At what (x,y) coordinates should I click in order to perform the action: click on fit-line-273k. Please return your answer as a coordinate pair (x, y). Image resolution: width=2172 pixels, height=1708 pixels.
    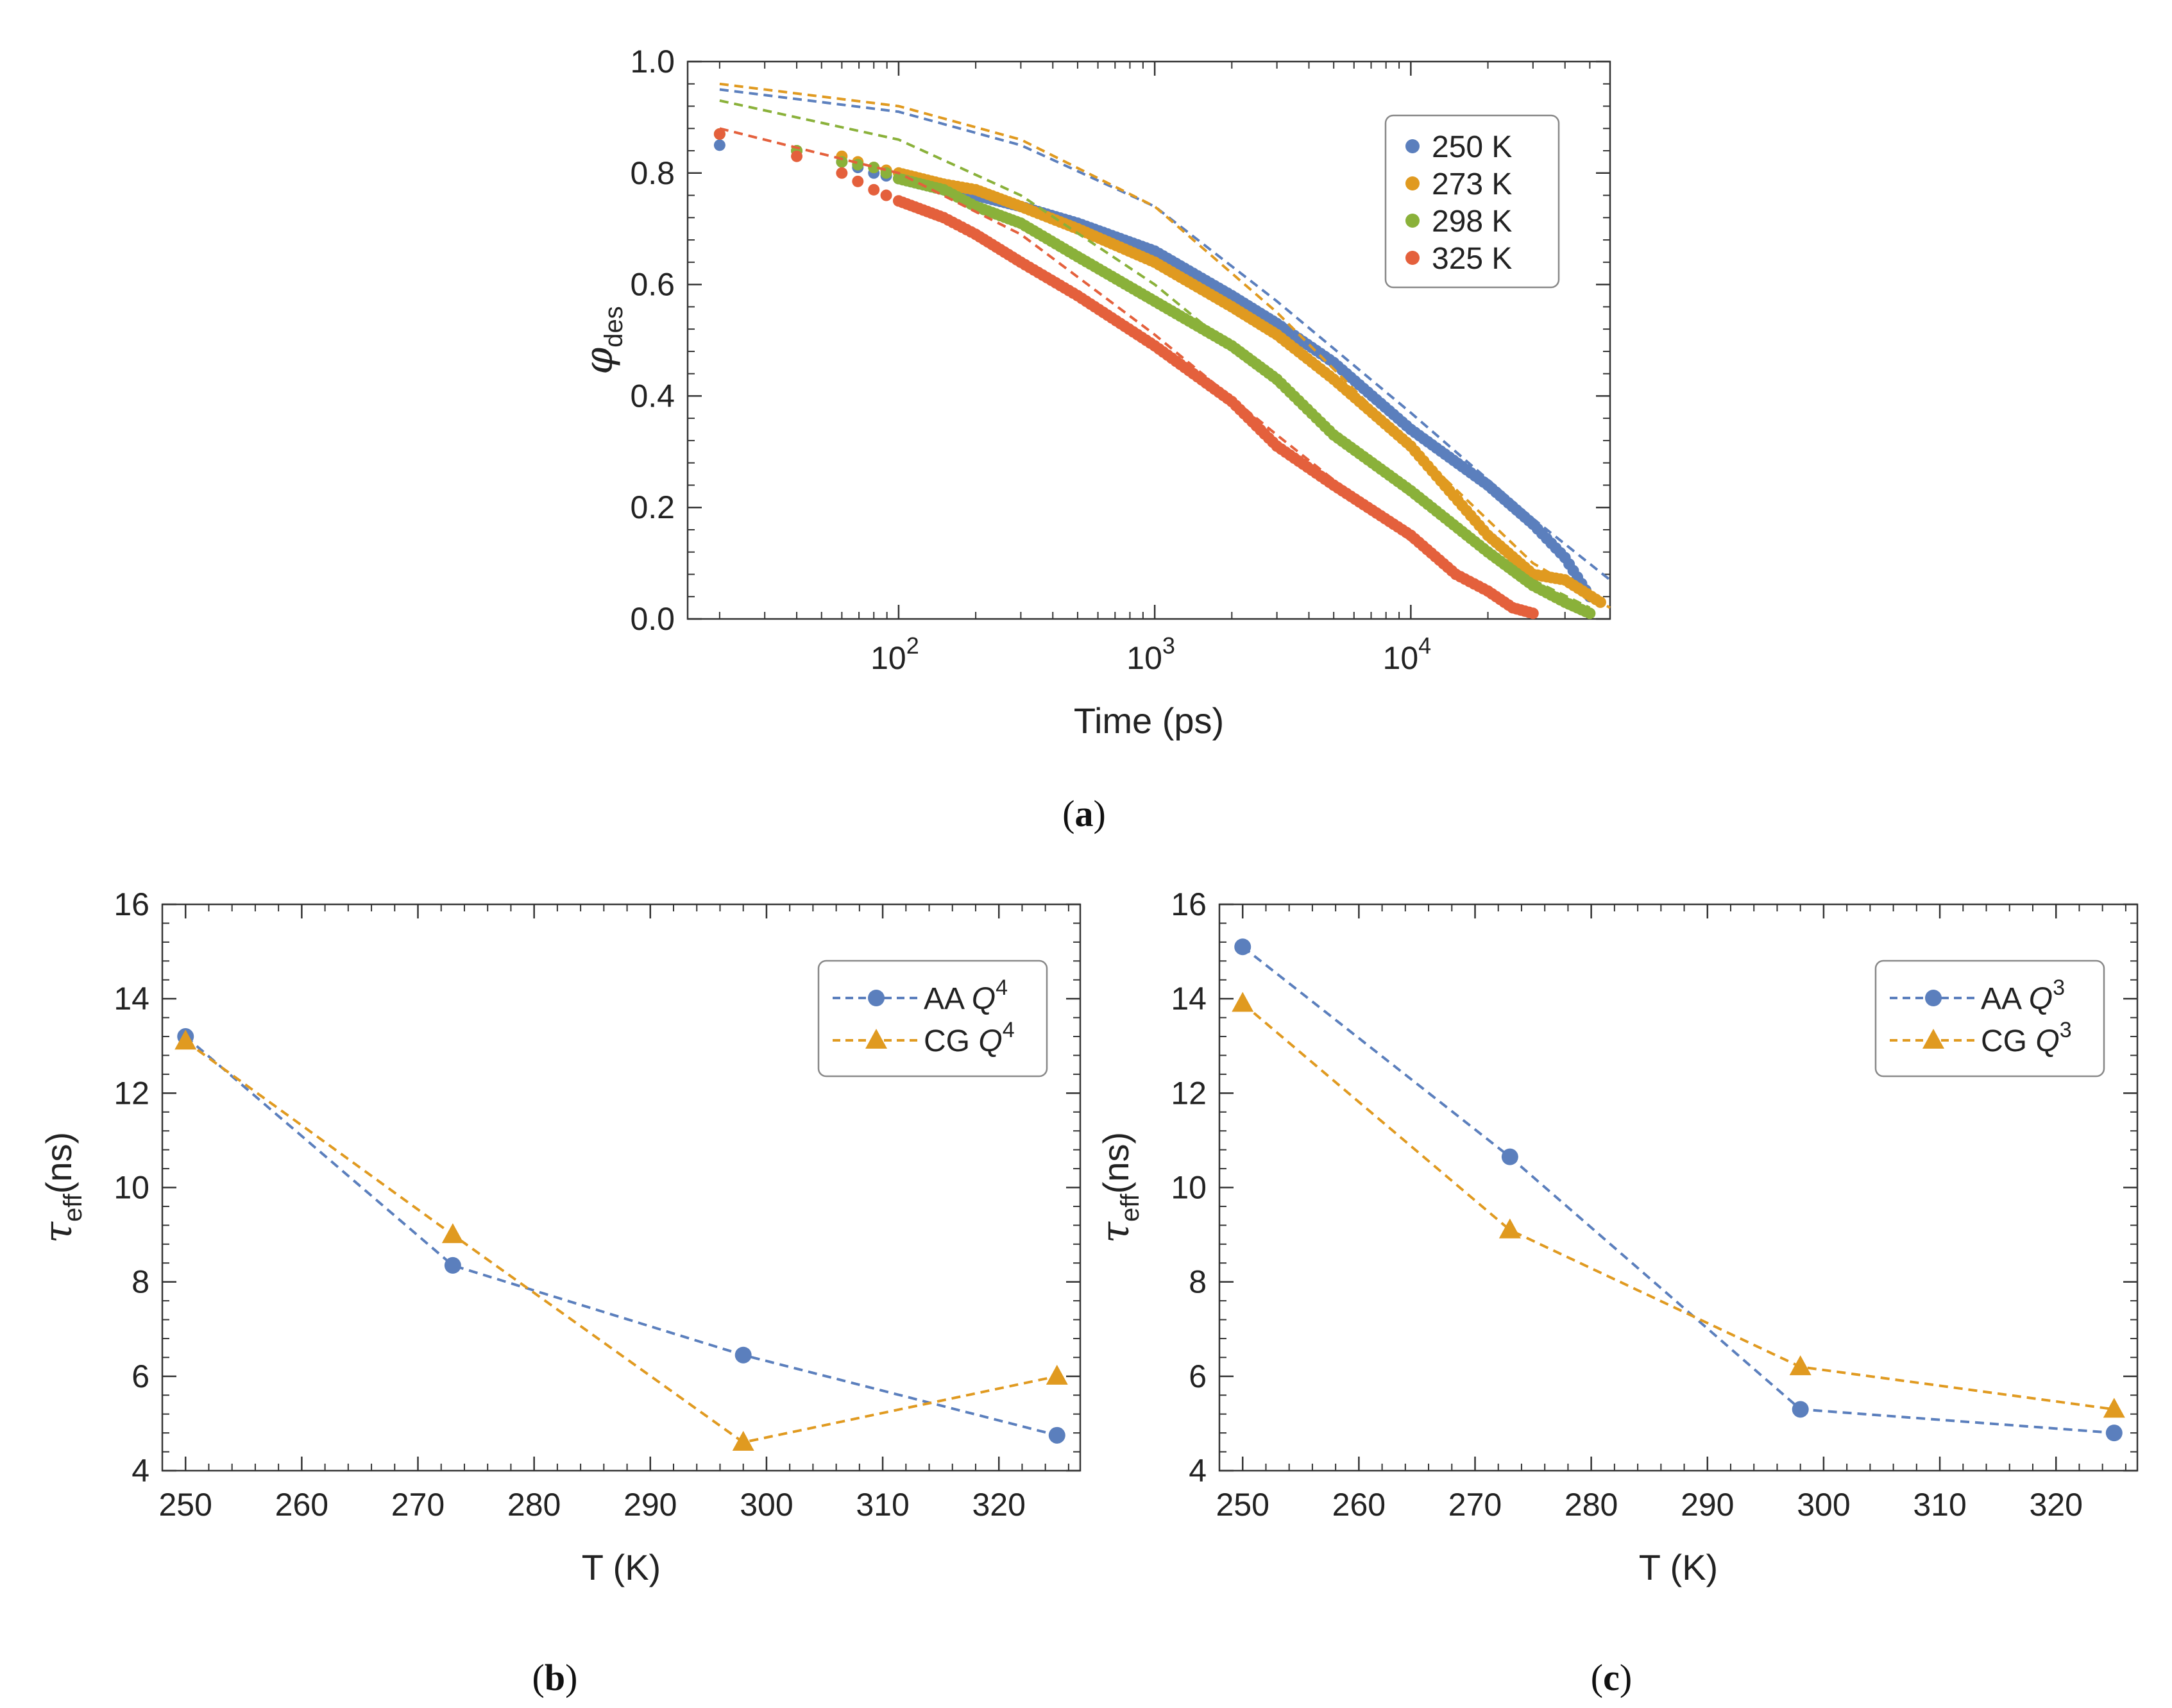
    Looking at the image, I should click on (1165, 345).